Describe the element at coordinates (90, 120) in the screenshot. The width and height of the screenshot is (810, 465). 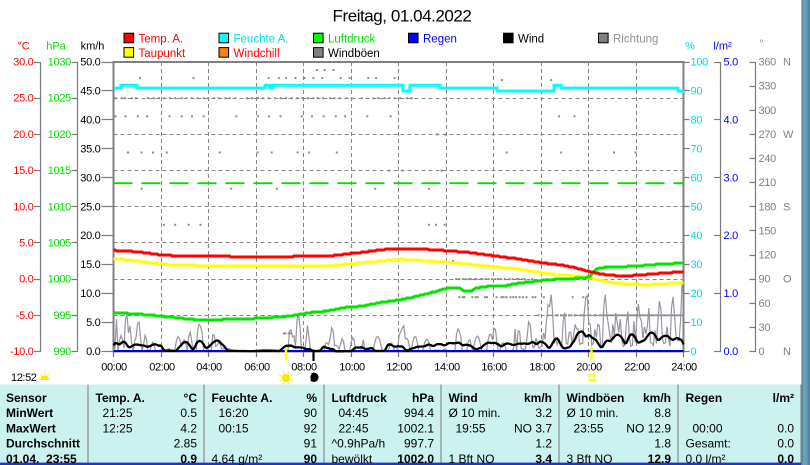
I see `svg-text: 40.0` at that location.